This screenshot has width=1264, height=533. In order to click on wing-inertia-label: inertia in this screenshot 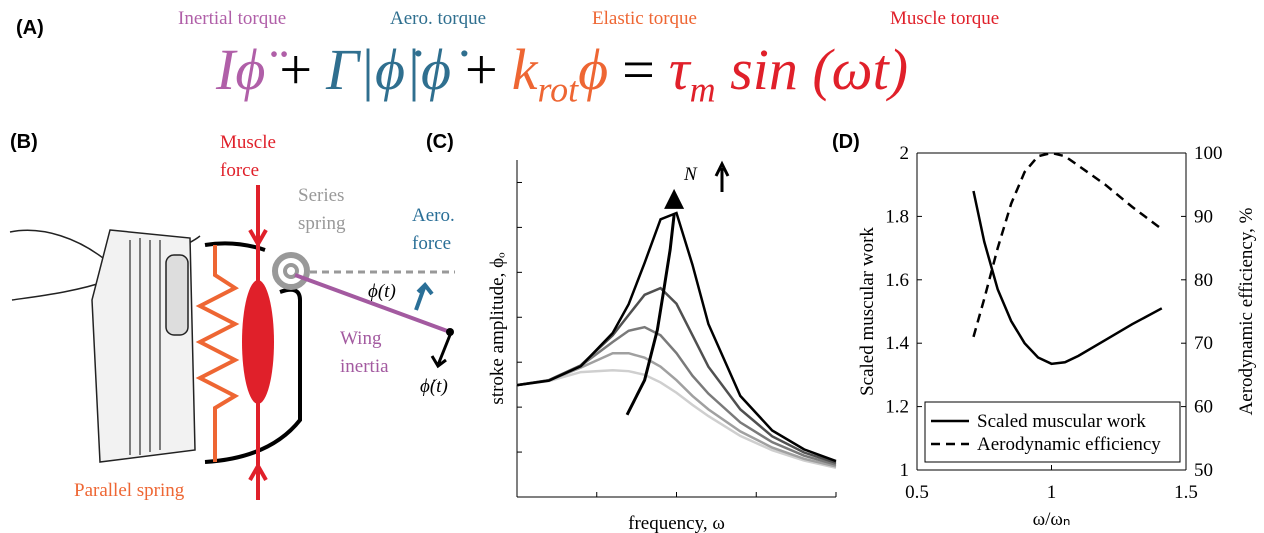, I will do `click(364, 366)`.